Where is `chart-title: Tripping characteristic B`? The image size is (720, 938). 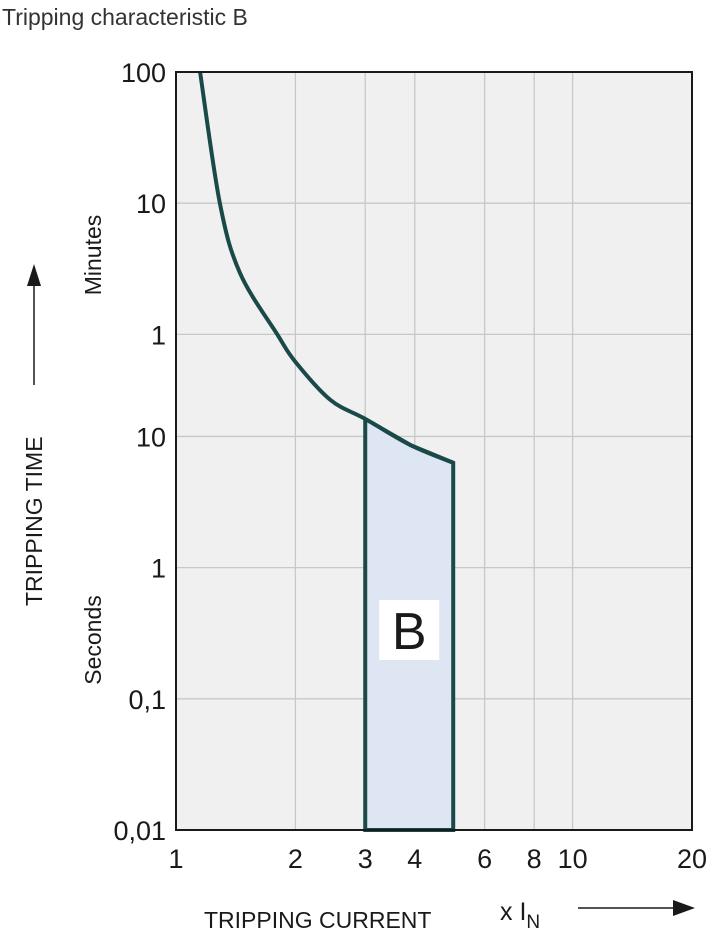
chart-title: Tripping characteristic B is located at coordinates (125, 17).